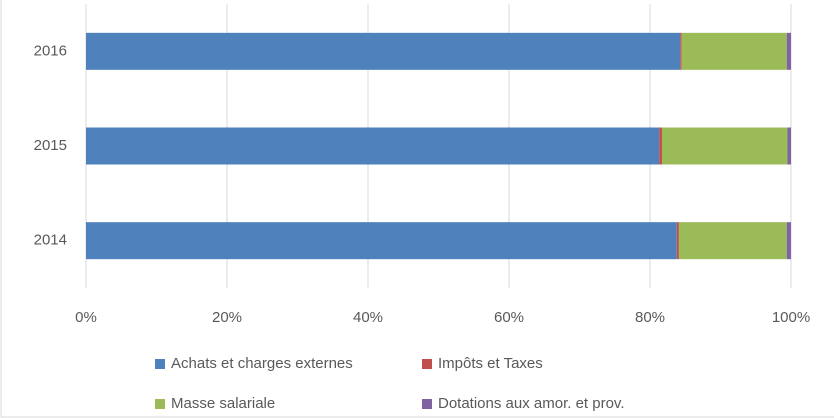 This screenshot has width=834, height=418. Describe the element at coordinates (50, 240) in the screenshot. I see `y-tick-label: 2014` at that location.